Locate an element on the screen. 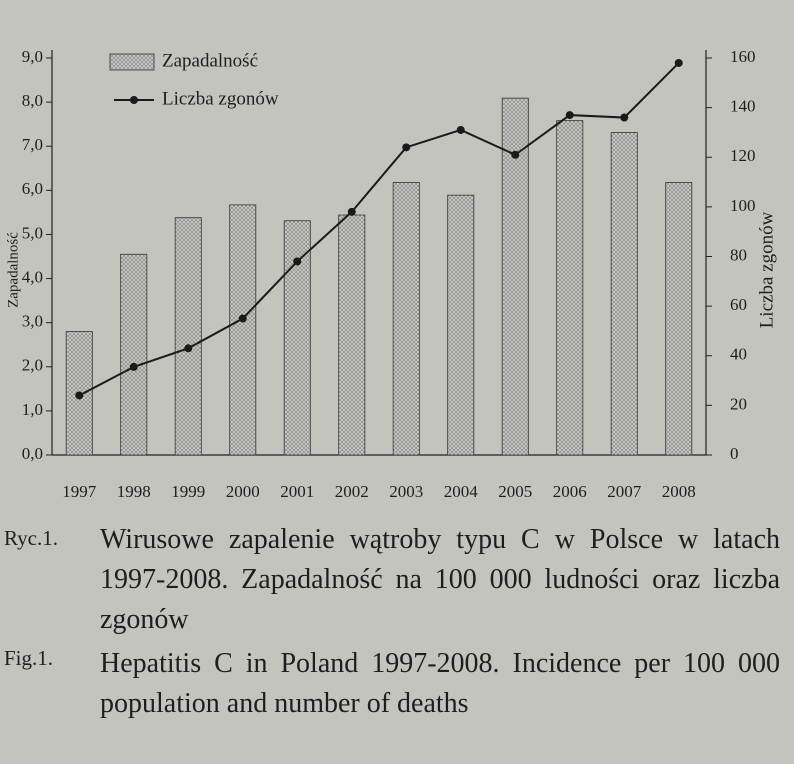  caption-label: Fig.1. is located at coordinates (29, 658).